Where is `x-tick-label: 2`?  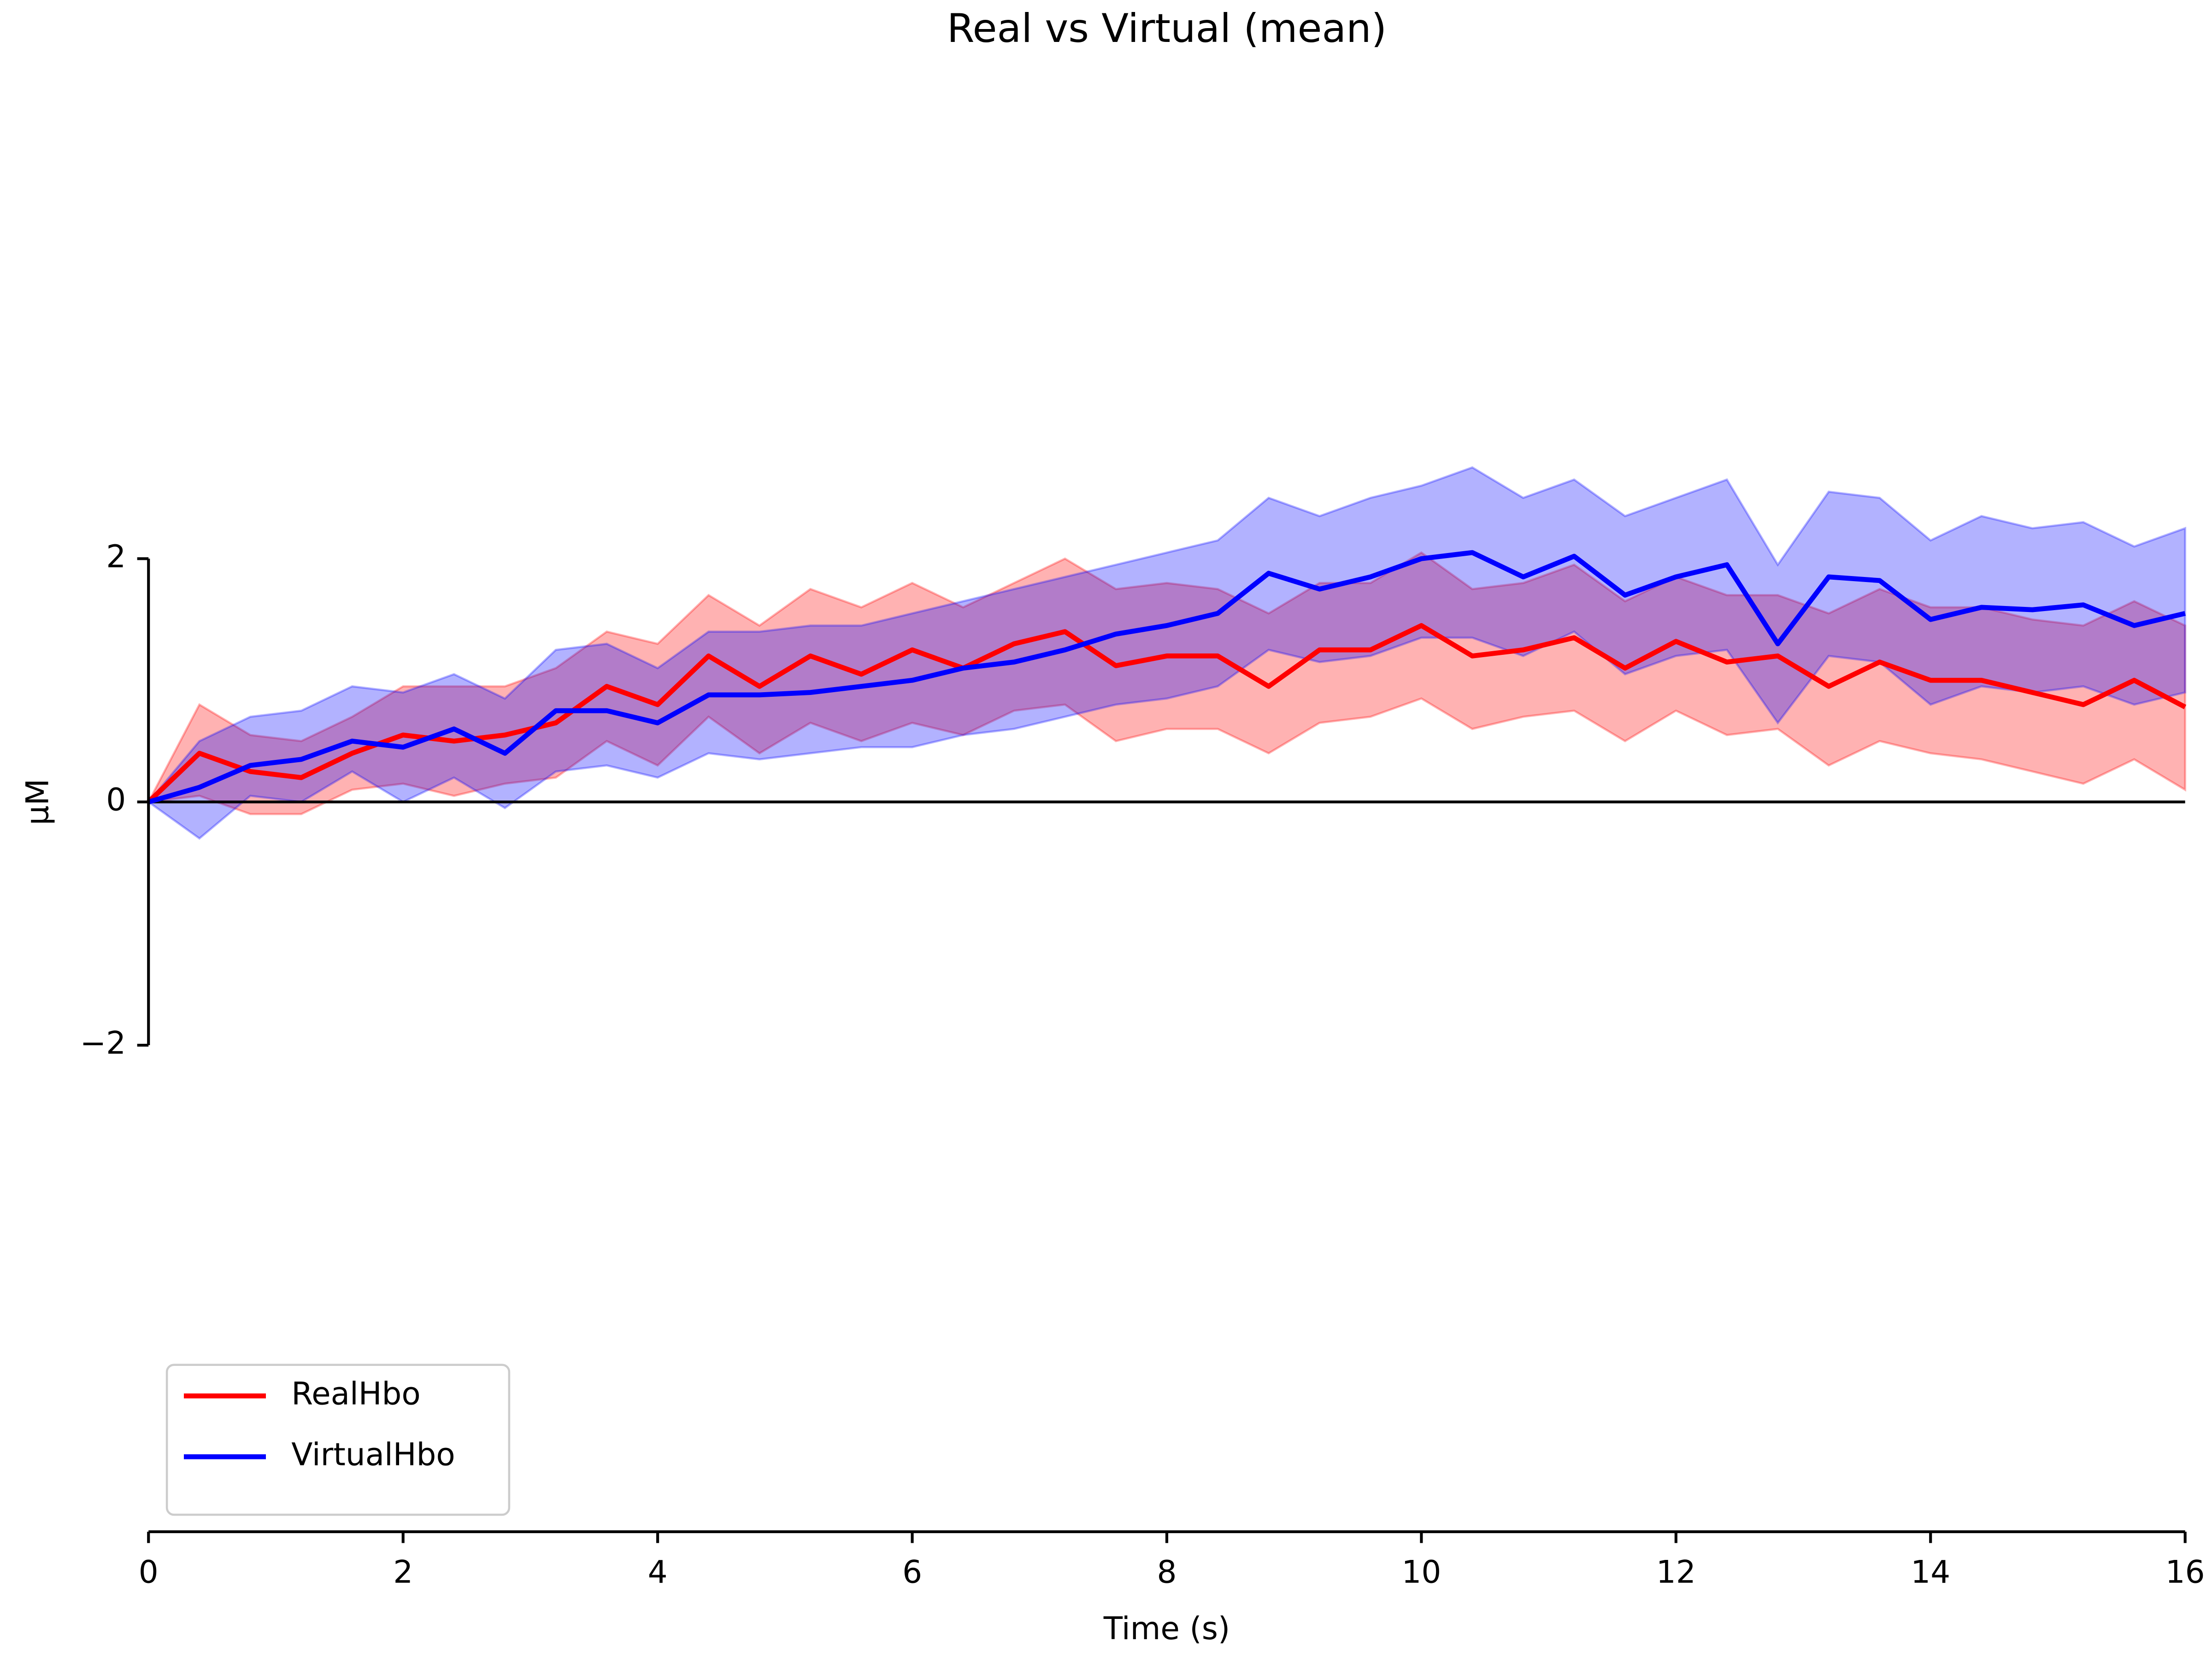 x-tick-label: 2 is located at coordinates (403, 1571).